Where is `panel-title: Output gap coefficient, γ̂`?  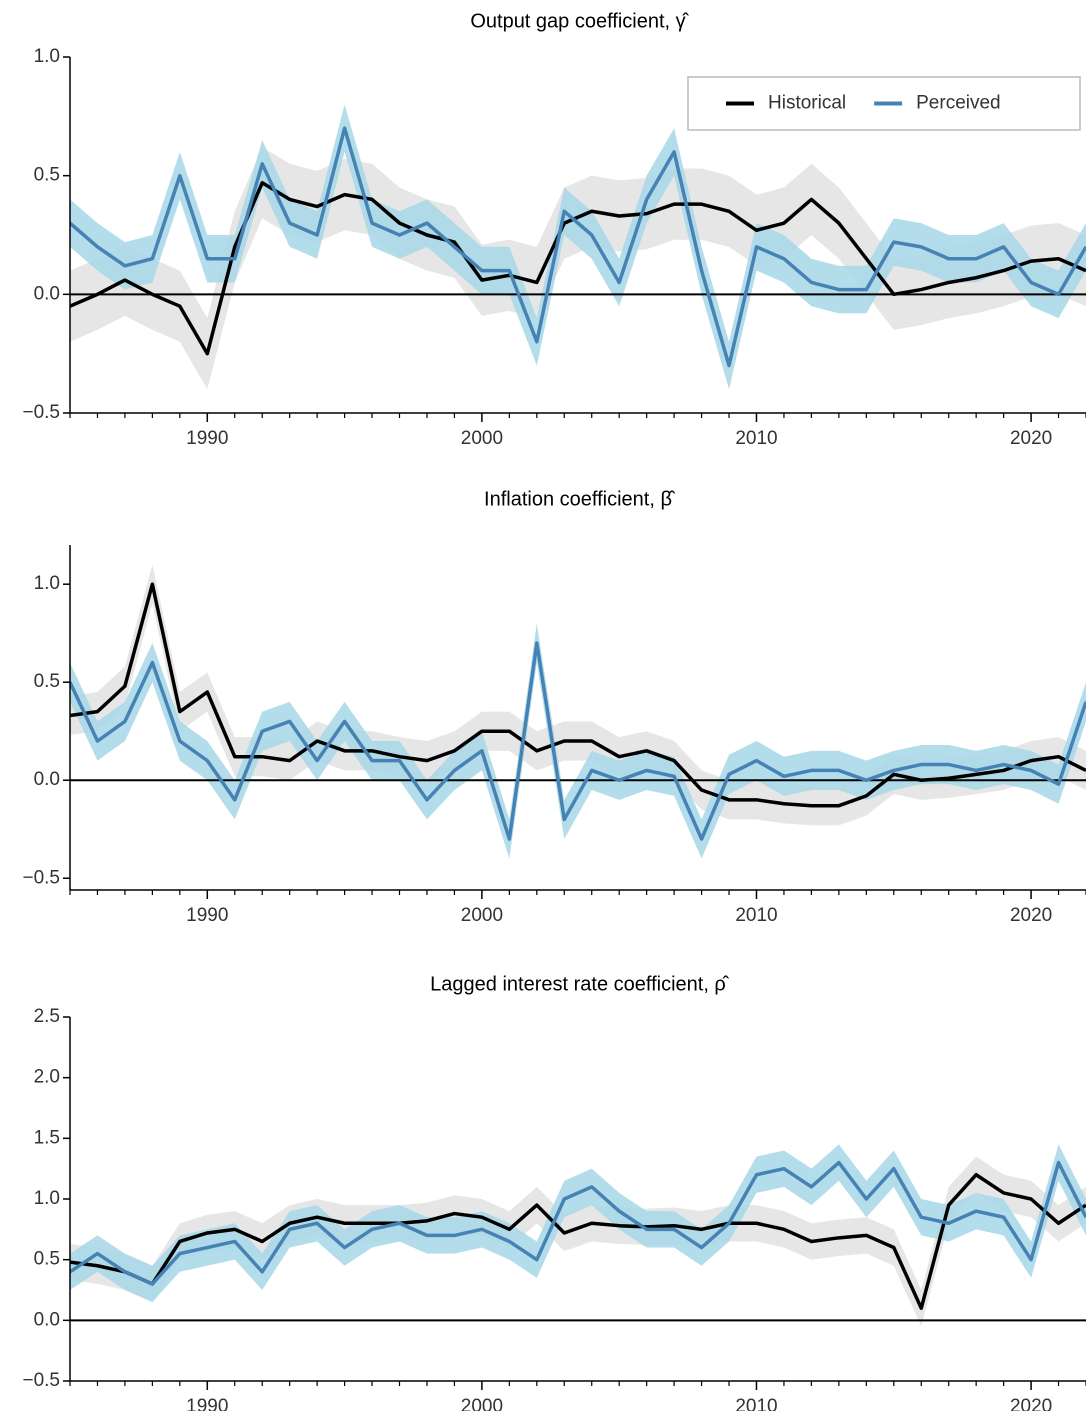 panel-title: Output gap coefficient, γ̂ is located at coordinates (579, 21).